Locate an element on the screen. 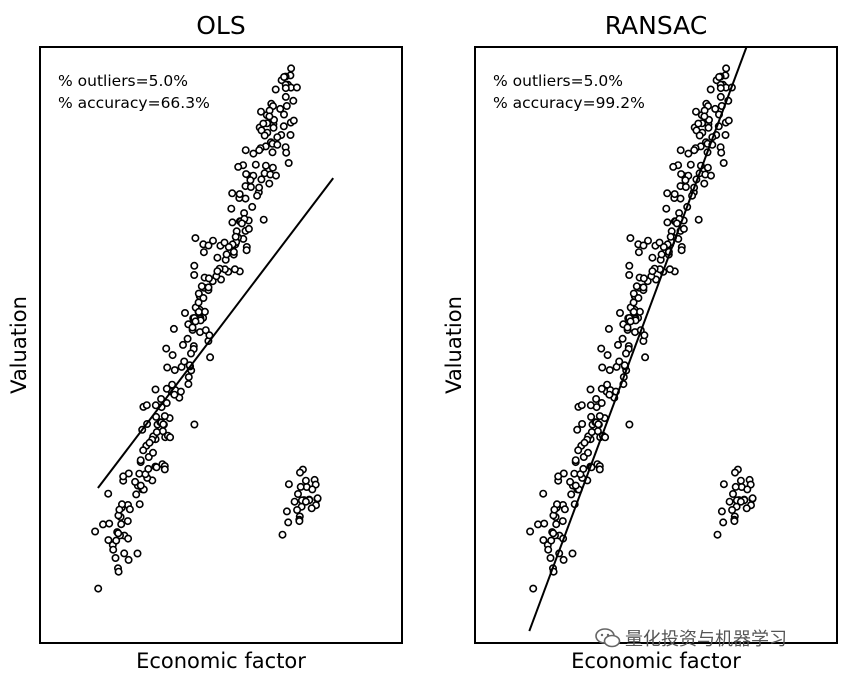  ols-outliers-annotation: % outliers=5.0% is located at coordinates (123, 81).